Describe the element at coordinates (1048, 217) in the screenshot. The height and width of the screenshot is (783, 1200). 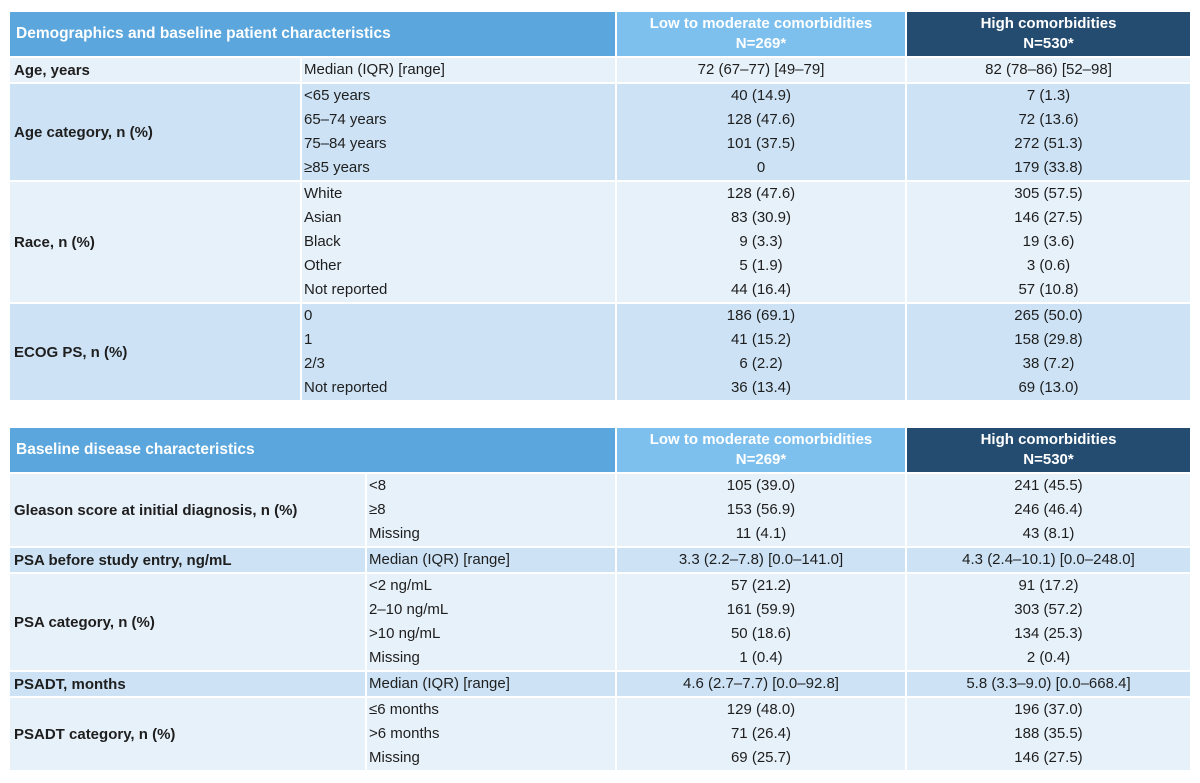
I see `value: 146 (27.5)` at that location.